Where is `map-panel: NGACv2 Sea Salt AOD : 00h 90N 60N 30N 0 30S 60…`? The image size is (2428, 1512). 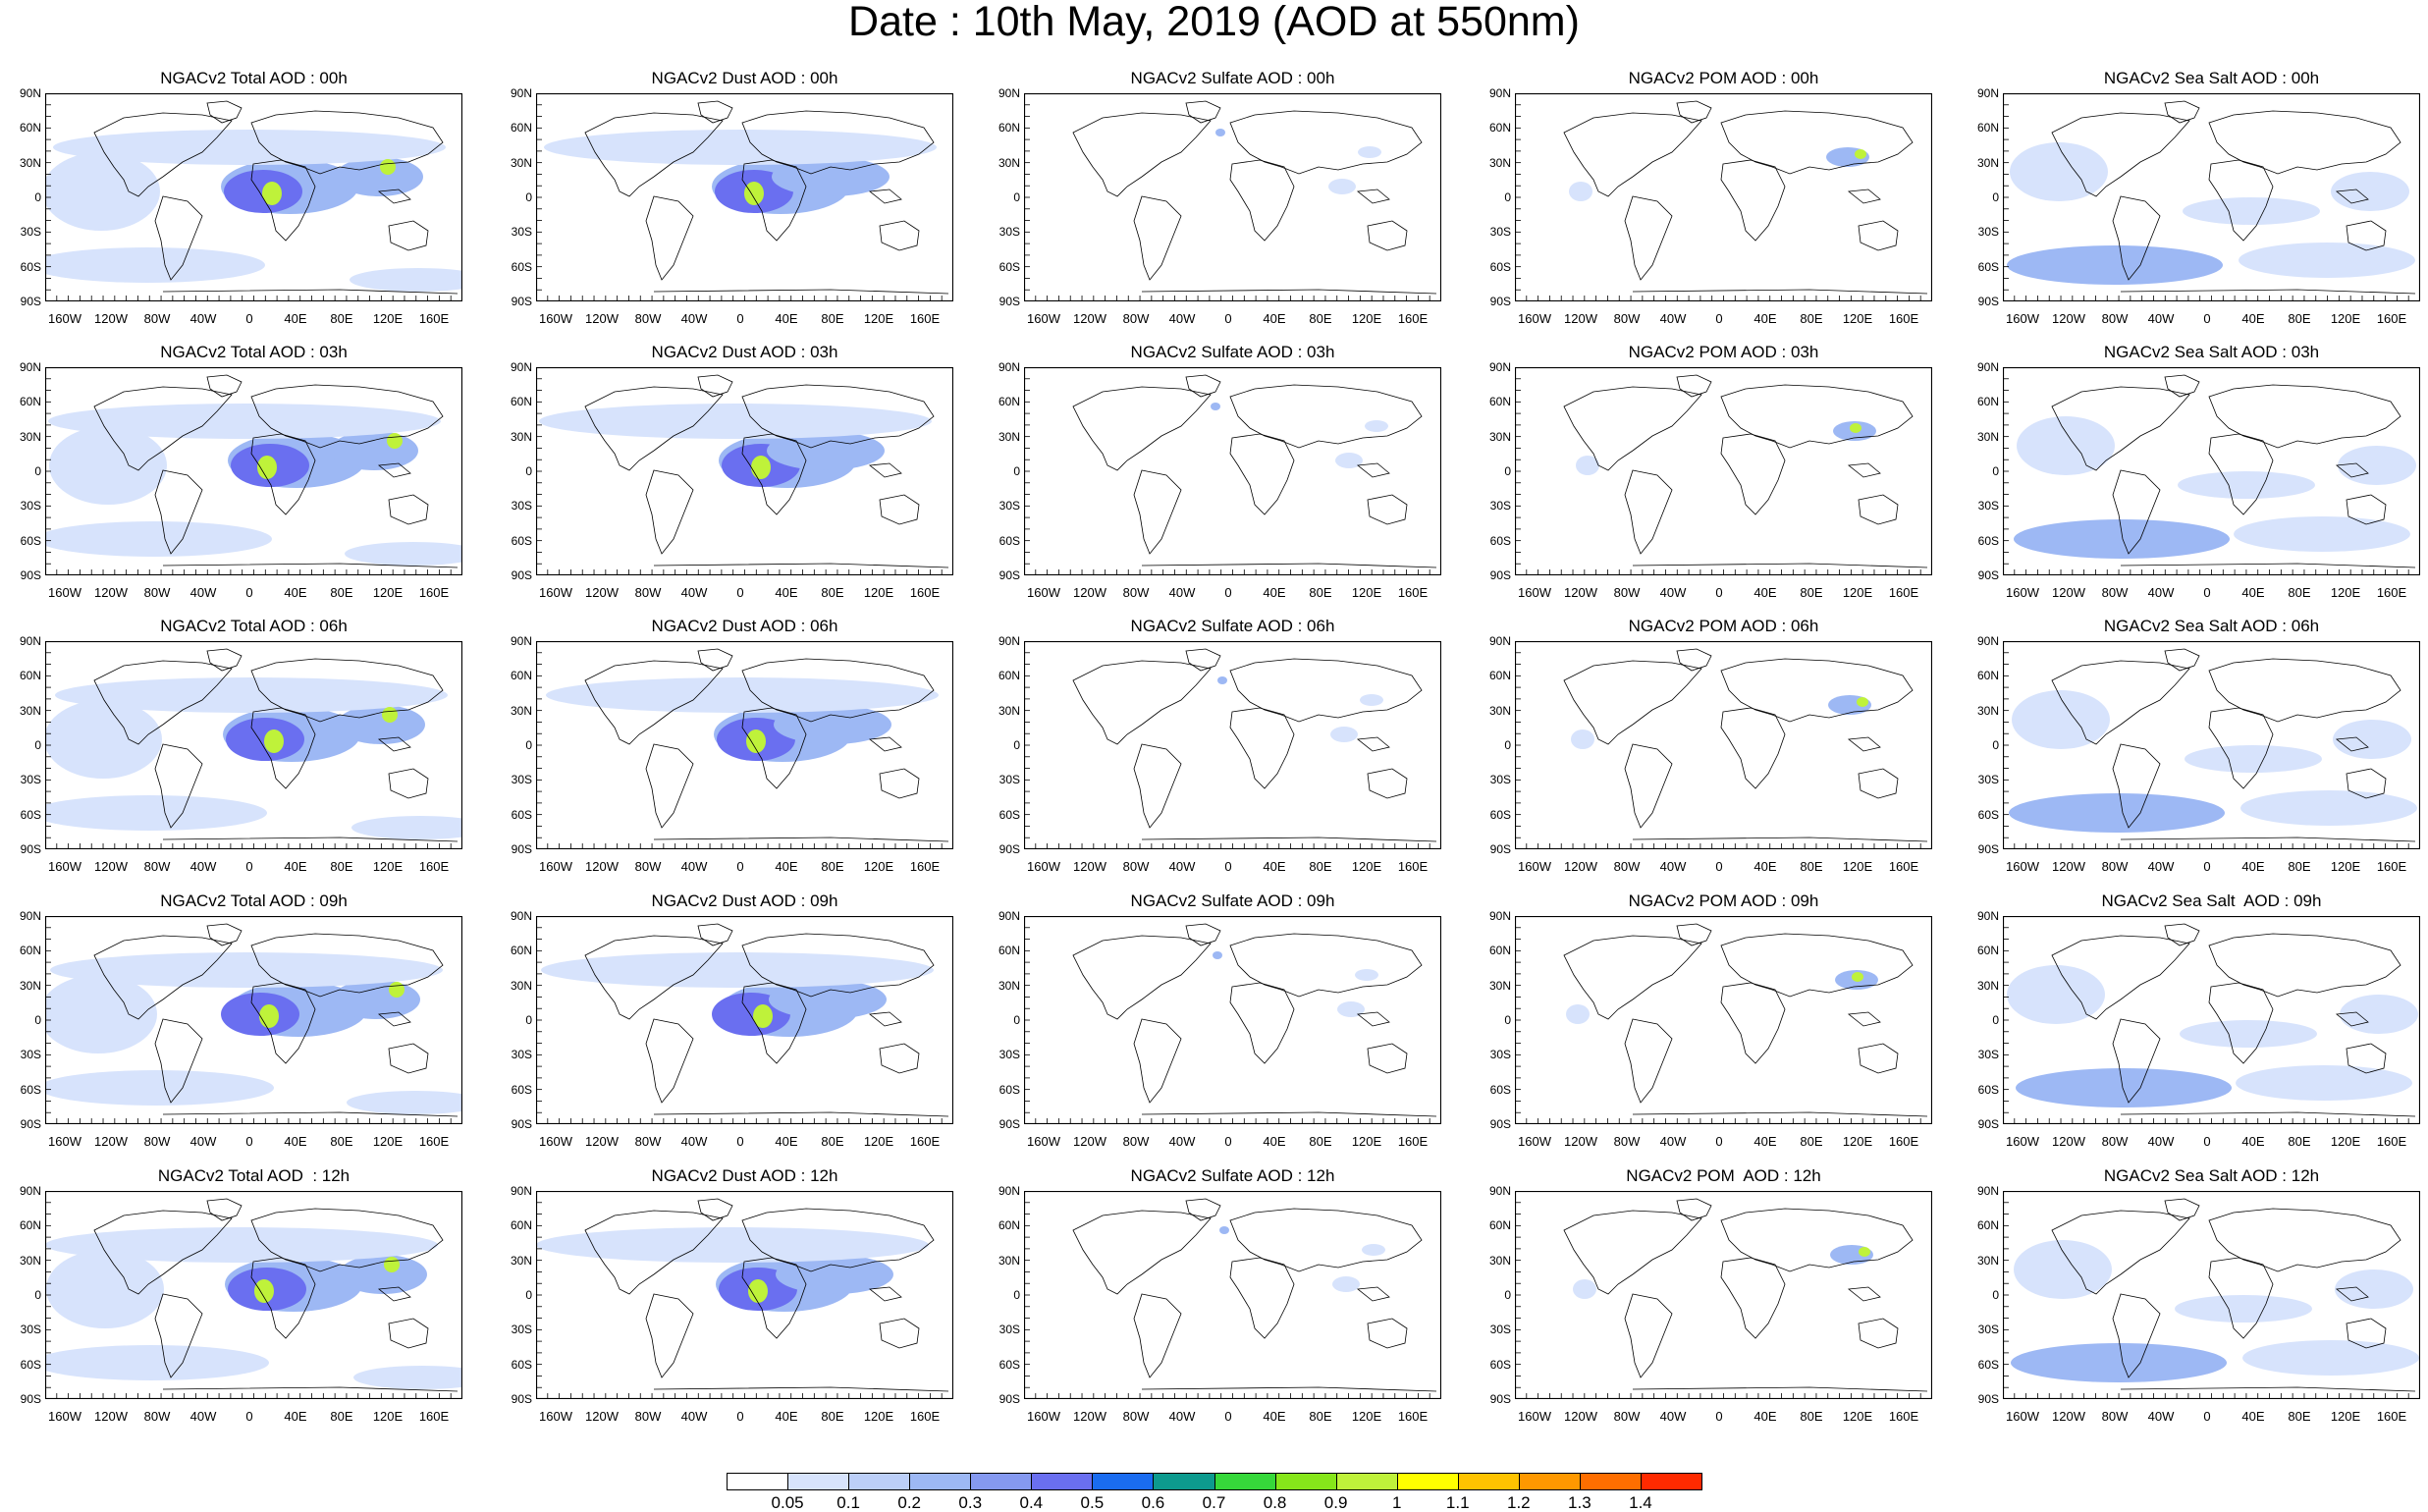 map-panel: NGACv2 Sea Salt AOD : 00h 90N 60N 30N 0 30S 60… is located at coordinates (2197, 201).